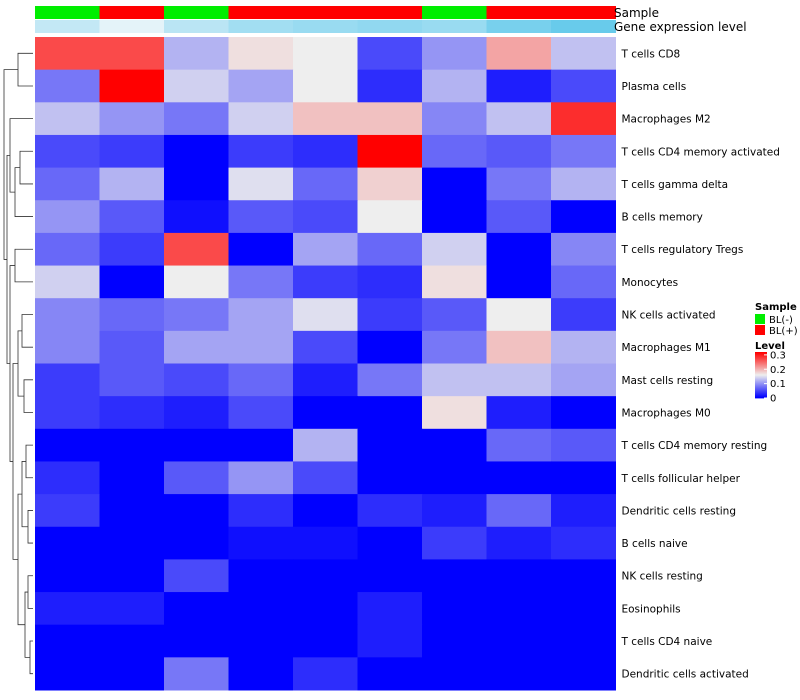 The width and height of the screenshot is (800, 700). Describe the element at coordinates (680, 27) in the screenshot. I see `expression-annotation-label: Gene expression level` at that location.